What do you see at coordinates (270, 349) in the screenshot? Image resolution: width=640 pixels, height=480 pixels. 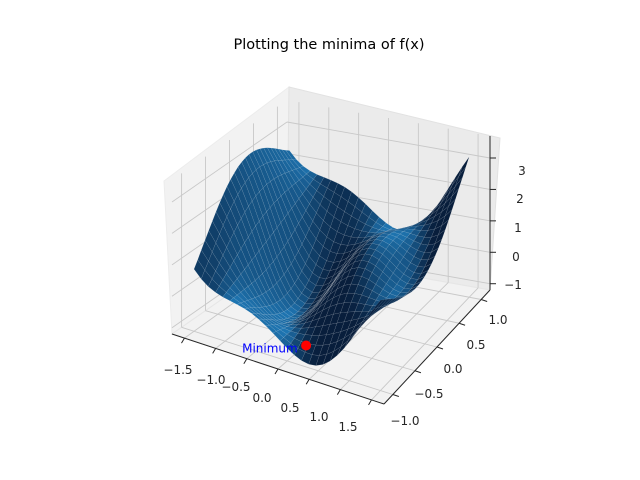 I see `minimum-label: Minimum` at bounding box center [270, 349].